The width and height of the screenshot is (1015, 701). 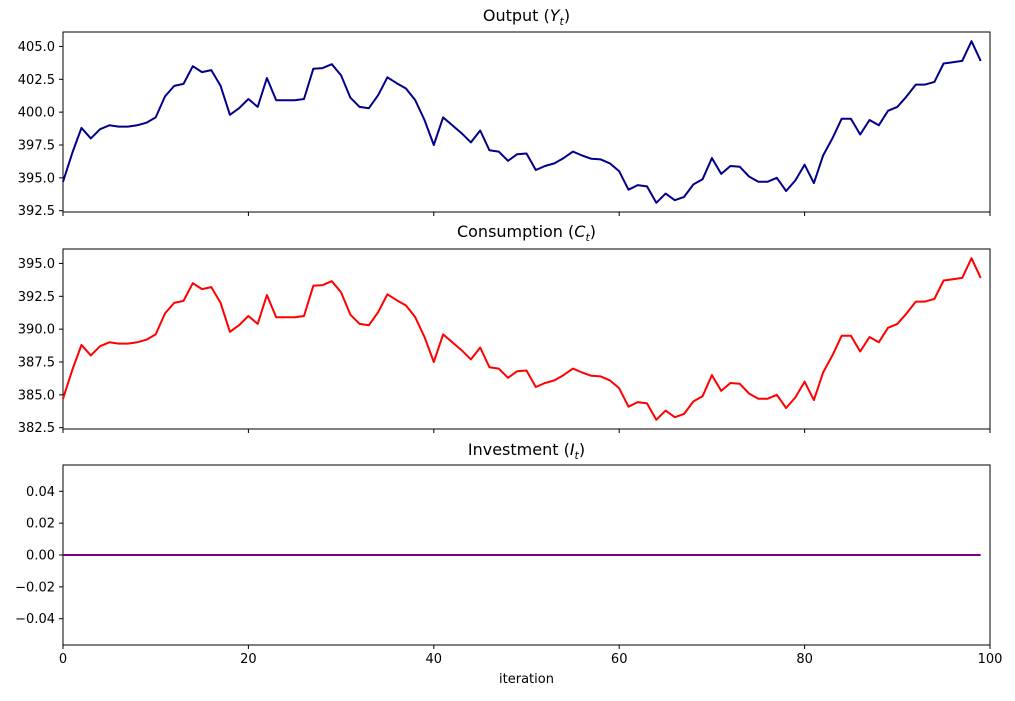 What do you see at coordinates (515, 231) in the screenshot?
I see `title-text: Consumption (` at bounding box center [515, 231].